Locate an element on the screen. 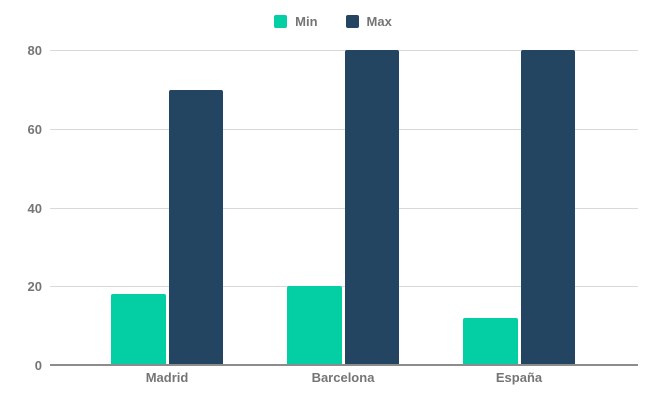  x-axis-line is located at coordinates (344, 365).